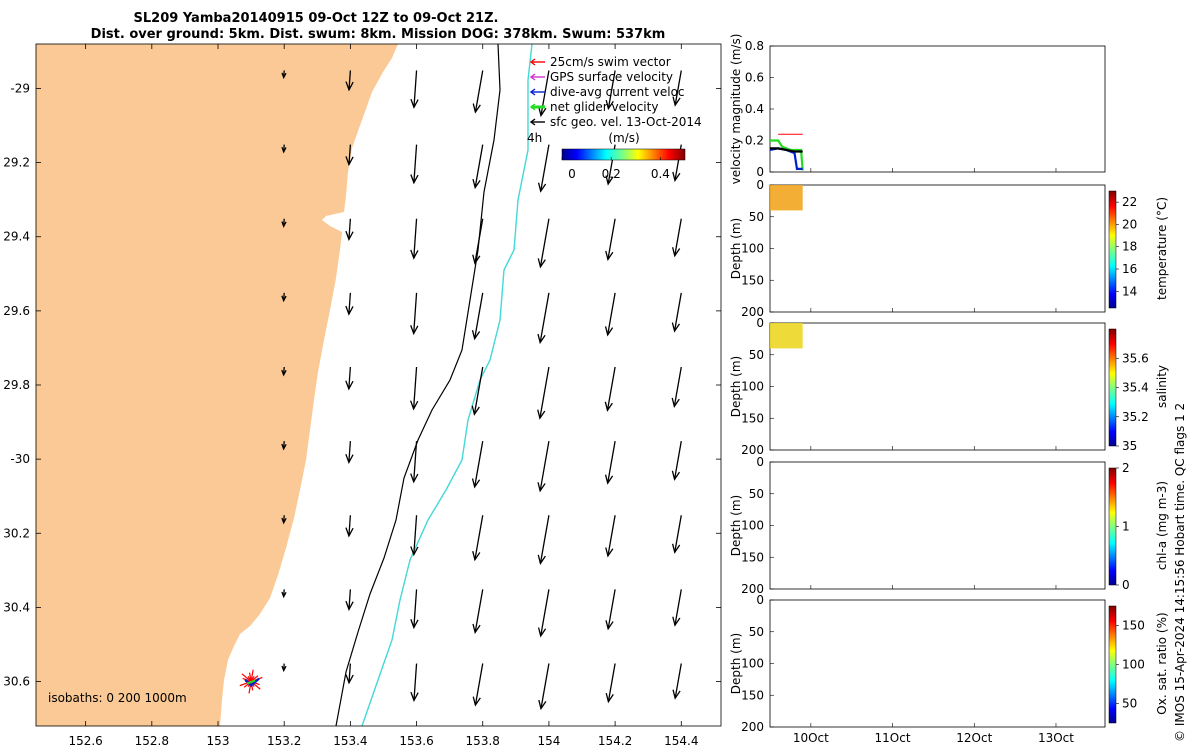  Describe the element at coordinates (752, 664) in the screenshot. I see `panel-y-tick-label: 100` at that location.